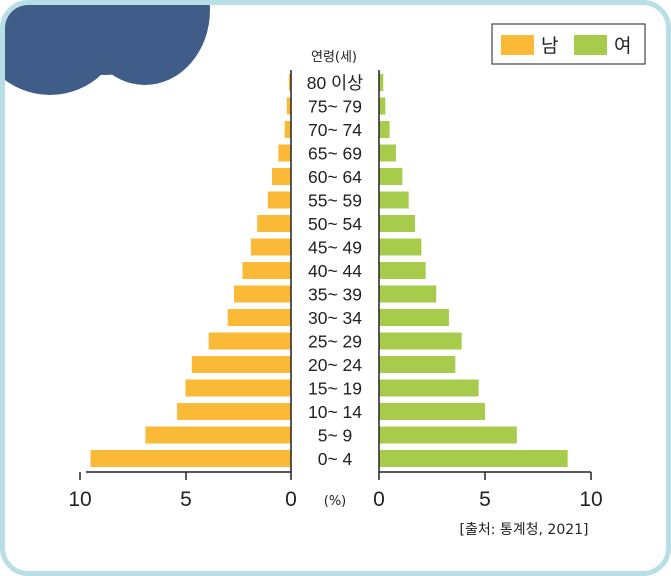  I want to click on age-label: 35~ 39, so click(335, 295).